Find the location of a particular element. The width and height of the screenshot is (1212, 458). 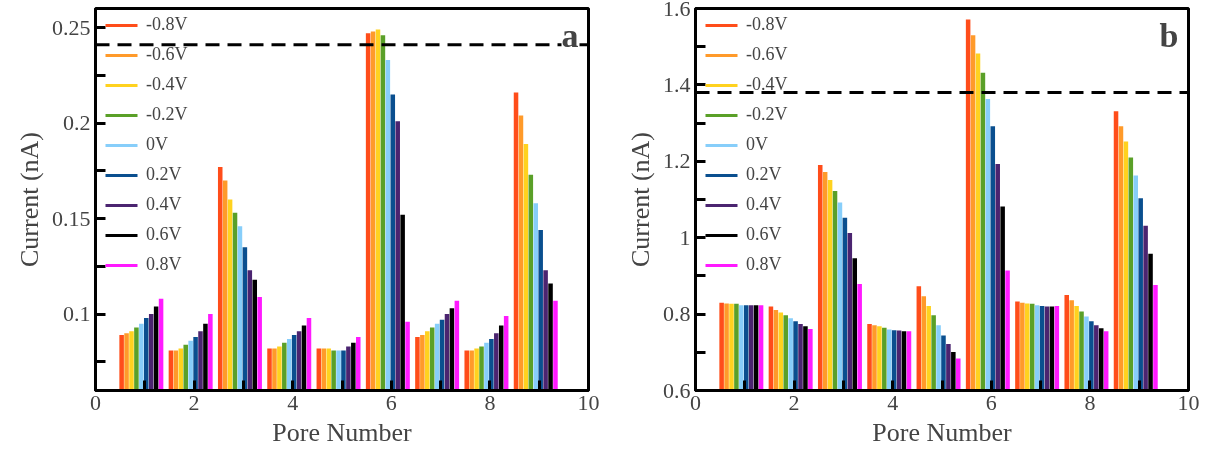

y-tick-label: 1 is located at coordinates (685, 237).